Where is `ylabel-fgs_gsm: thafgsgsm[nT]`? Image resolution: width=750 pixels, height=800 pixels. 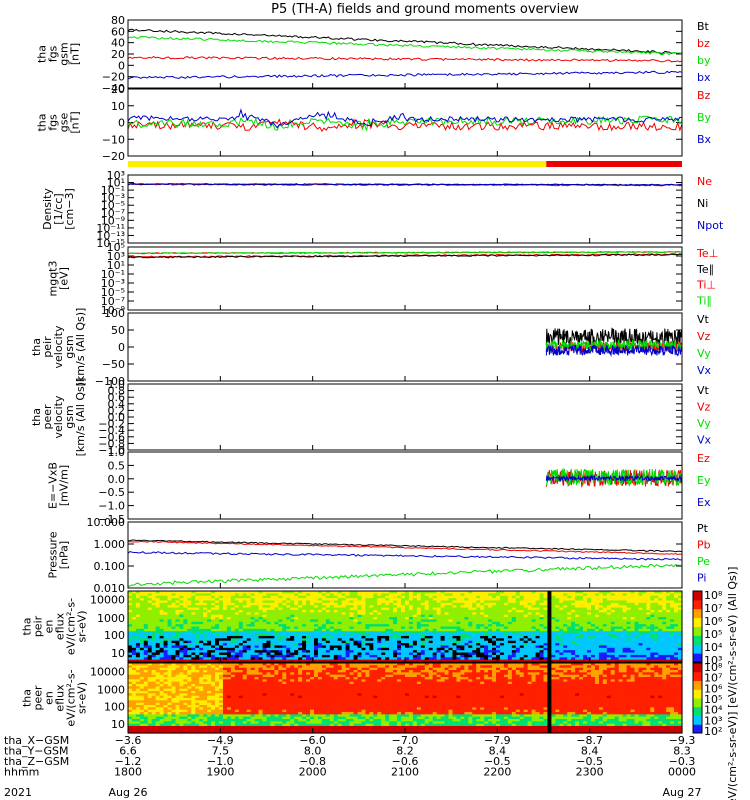 ylabel-fgs_gsm: thafgsgsm[nT] is located at coordinates (59, 53).